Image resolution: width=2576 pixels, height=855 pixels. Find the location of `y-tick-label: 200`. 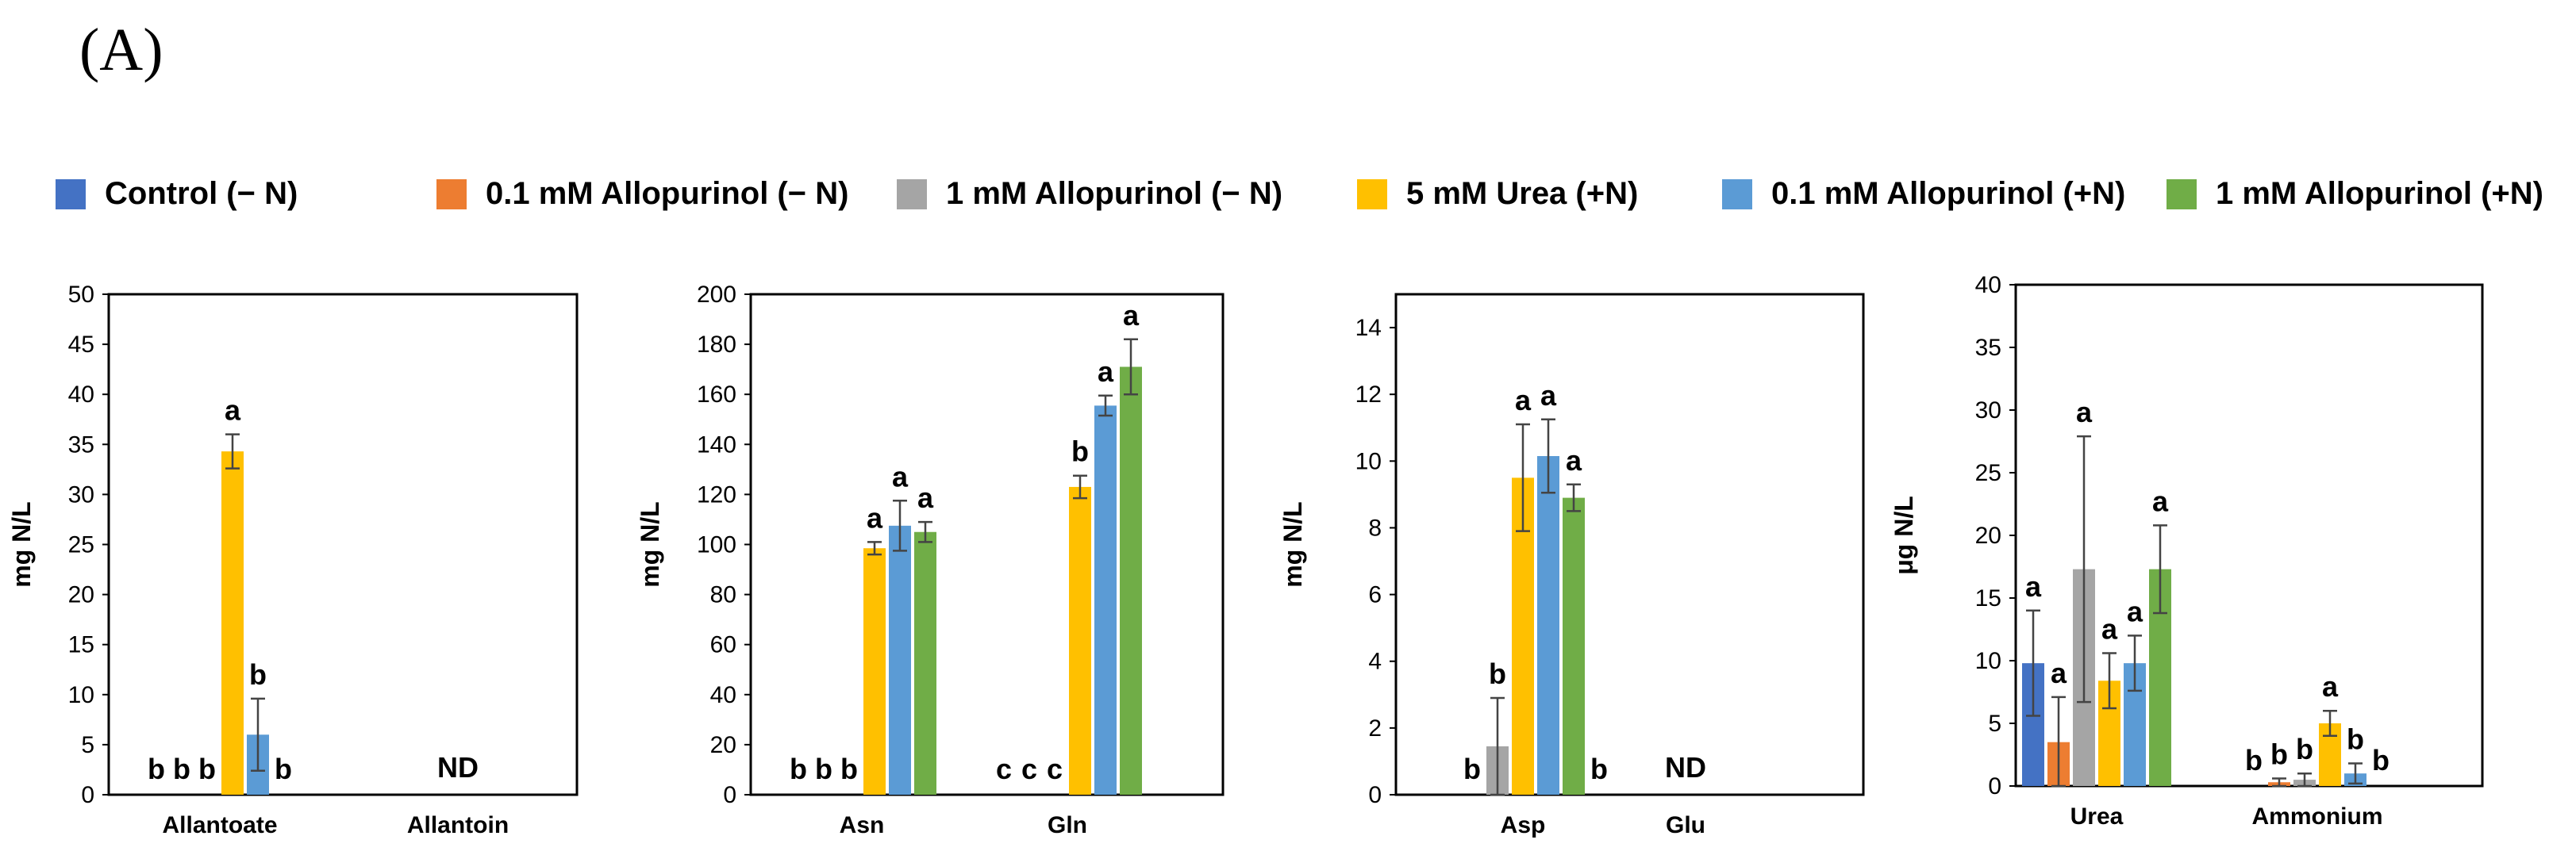

y-tick-label: 200 is located at coordinates (716, 295).